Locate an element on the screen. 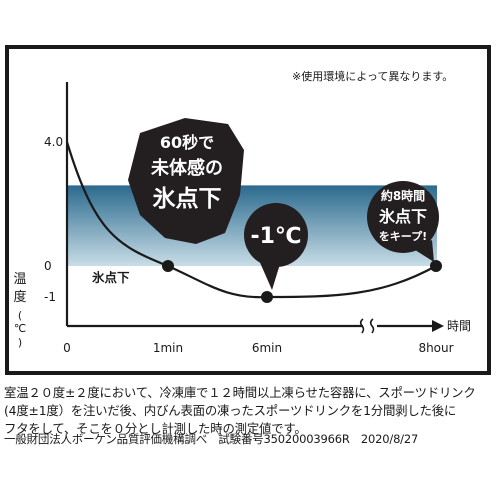 The width and height of the screenshot is (500, 500). x-tick-label: 1min is located at coordinates (168, 348).